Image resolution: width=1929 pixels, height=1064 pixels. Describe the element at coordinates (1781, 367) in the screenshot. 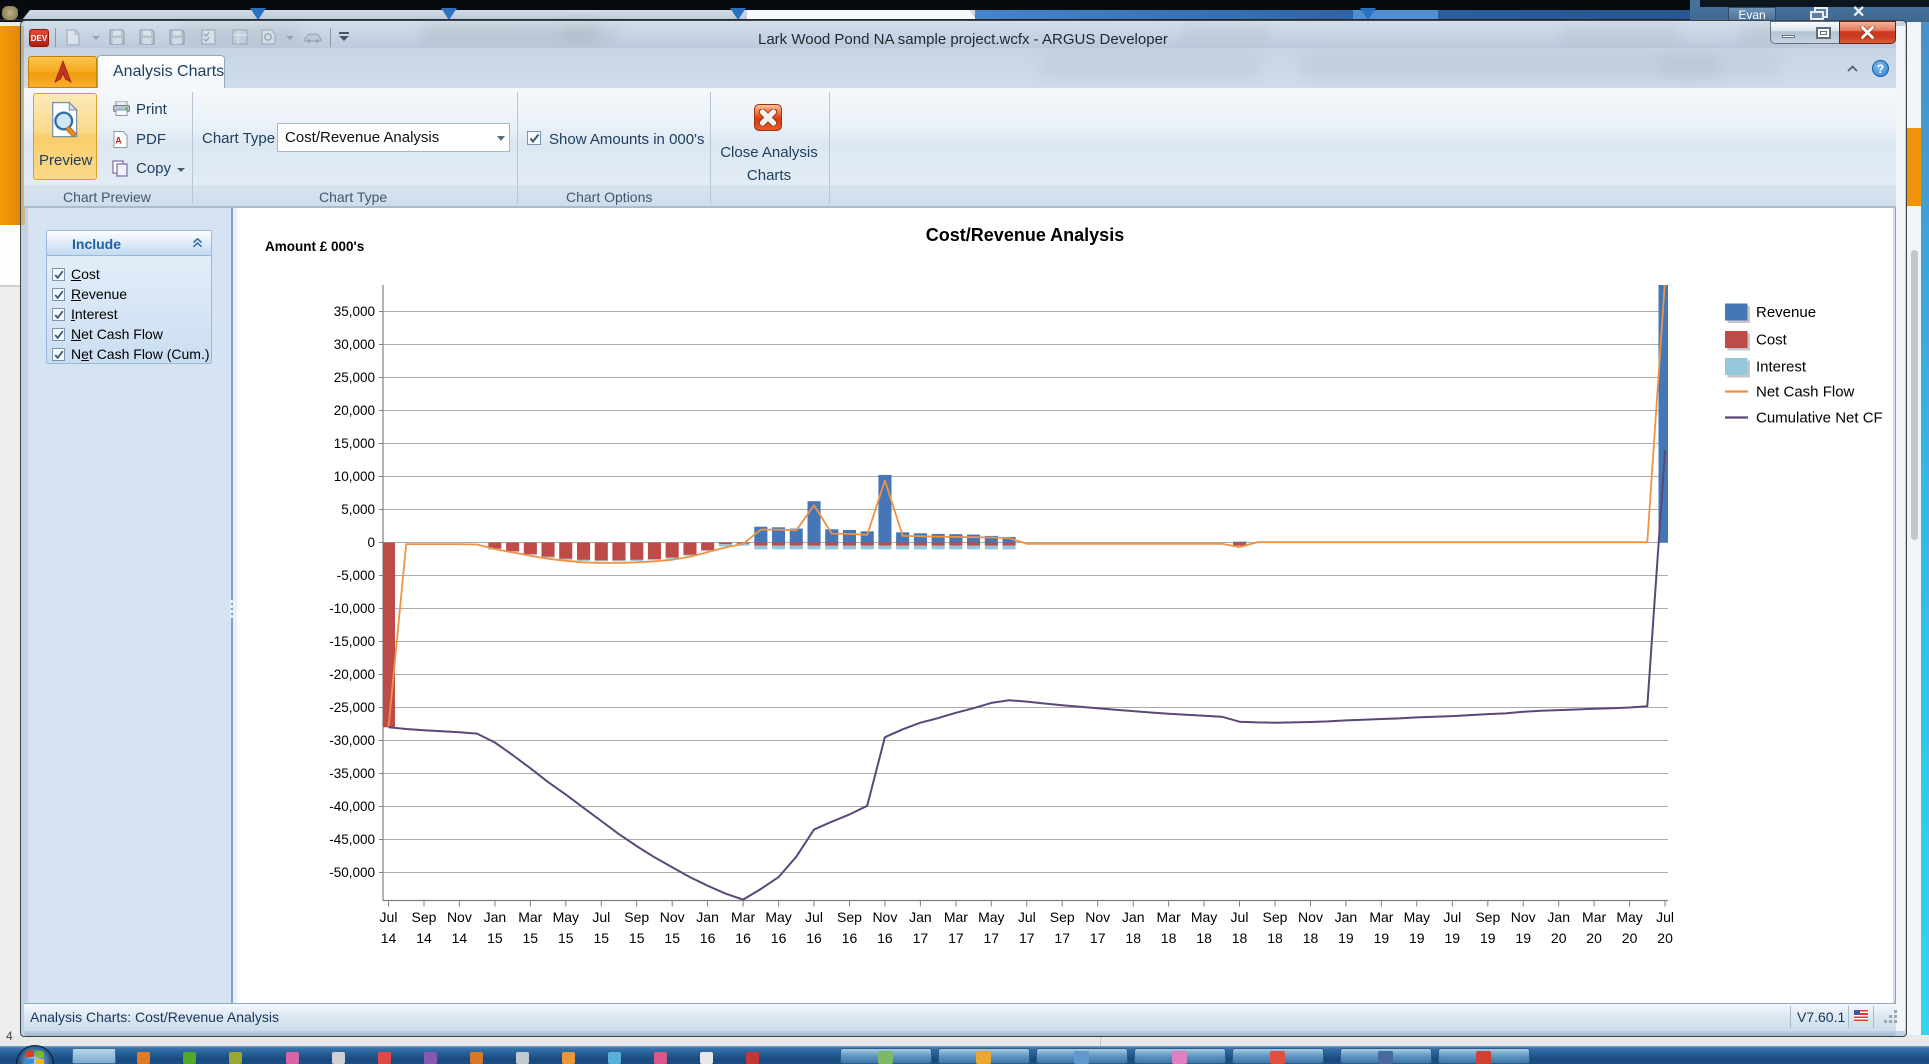

I see `svg-text: Interest` at that location.